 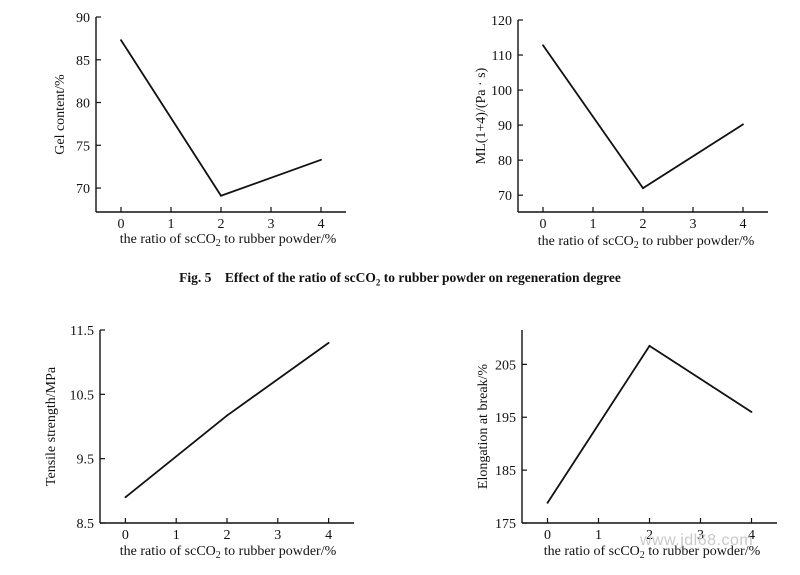 What do you see at coordinates (481, 115) in the screenshot?
I see `y-axis-title: ML(1+4)/(Pa · s)` at bounding box center [481, 115].